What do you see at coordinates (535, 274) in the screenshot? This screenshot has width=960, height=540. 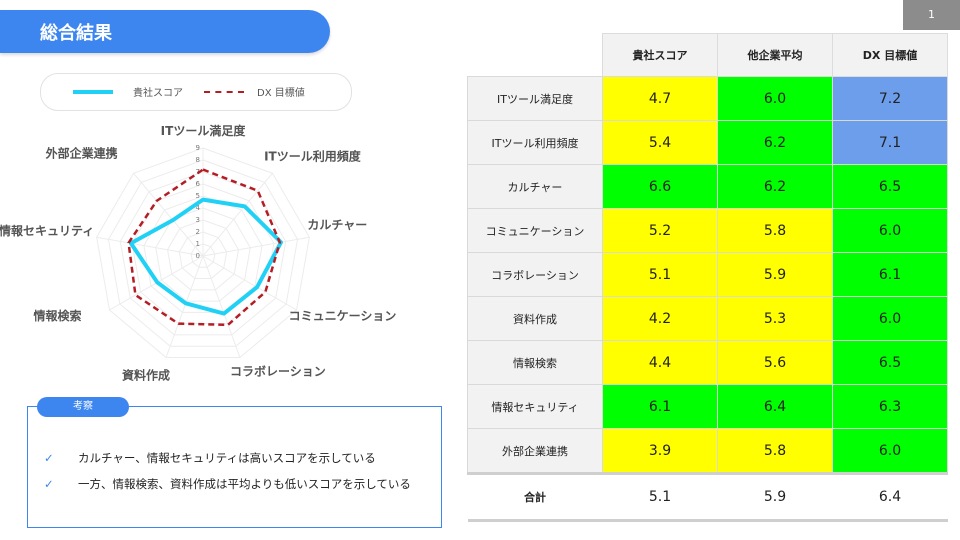 I see `table-row-label: コラボレーション` at bounding box center [535, 274].